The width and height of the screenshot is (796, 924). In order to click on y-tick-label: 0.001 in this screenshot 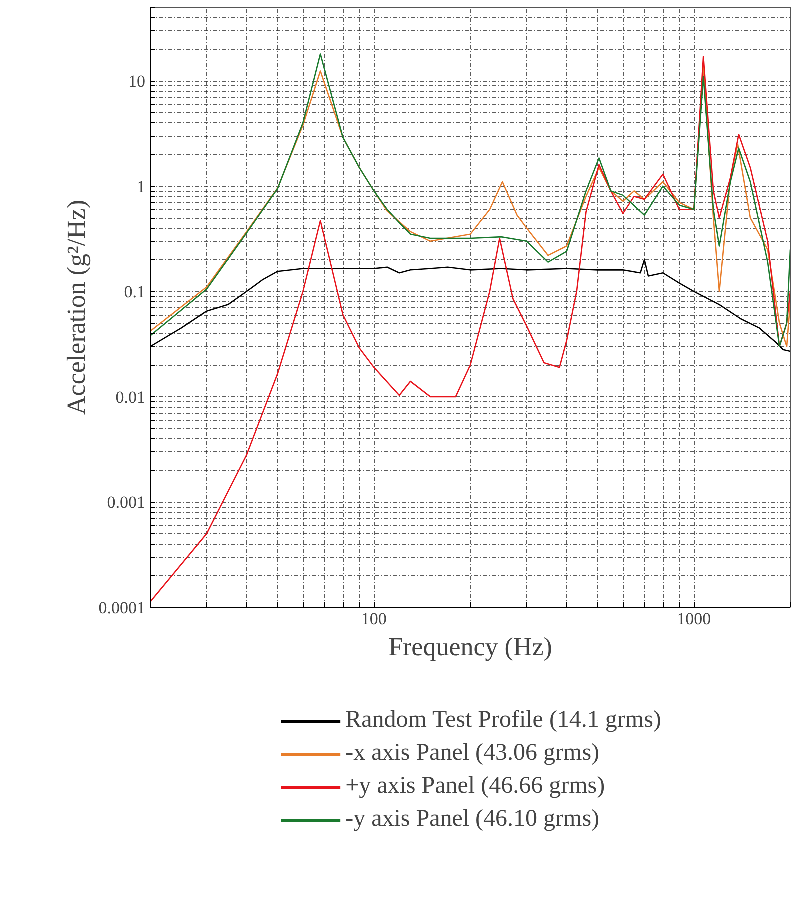, I will do `click(126, 502)`.